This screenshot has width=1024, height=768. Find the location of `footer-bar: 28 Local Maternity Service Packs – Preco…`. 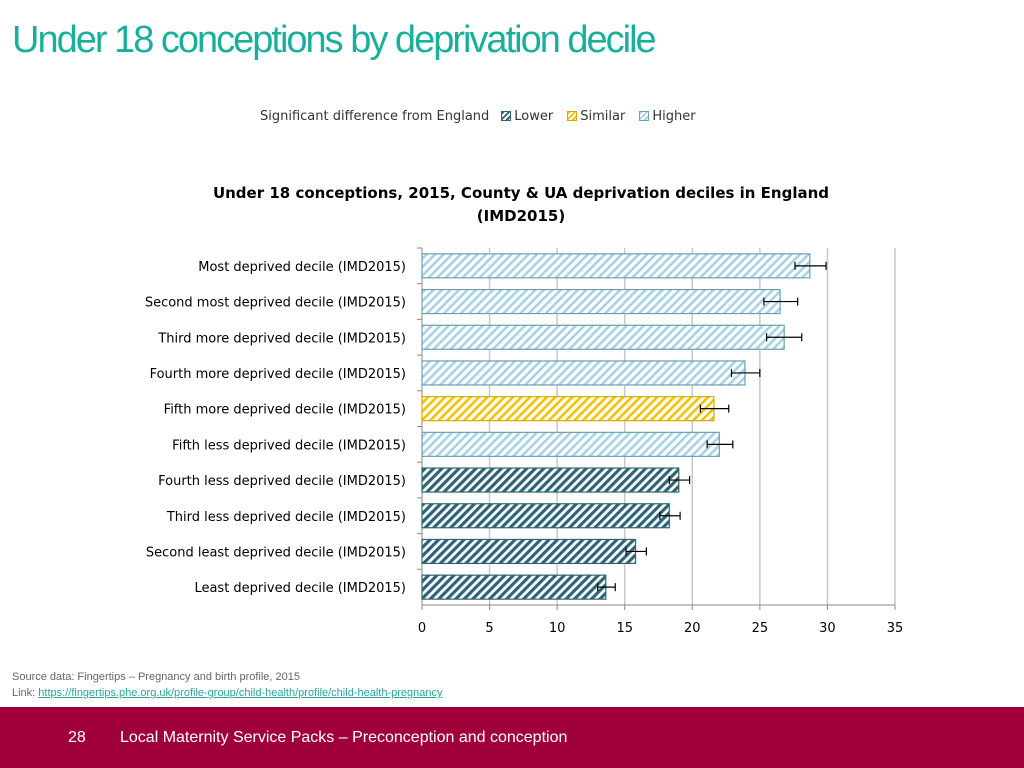

footer-bar: 28 Local Maternity Service Packs – Preco… is located at coordinates (512, 737).